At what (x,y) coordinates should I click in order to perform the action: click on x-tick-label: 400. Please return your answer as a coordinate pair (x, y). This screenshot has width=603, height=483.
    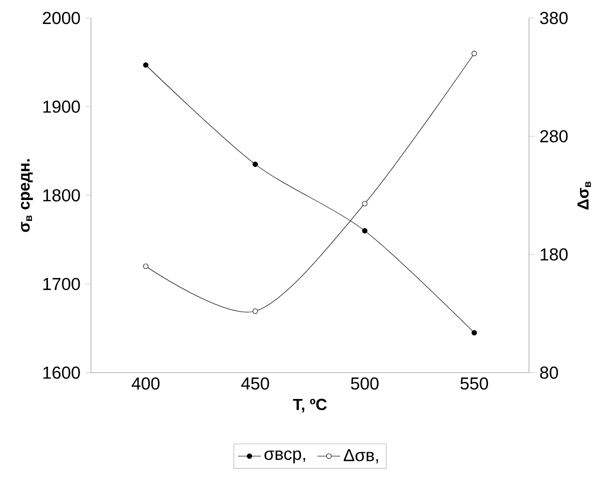
    Looking at the image, I should click on (146, 384).